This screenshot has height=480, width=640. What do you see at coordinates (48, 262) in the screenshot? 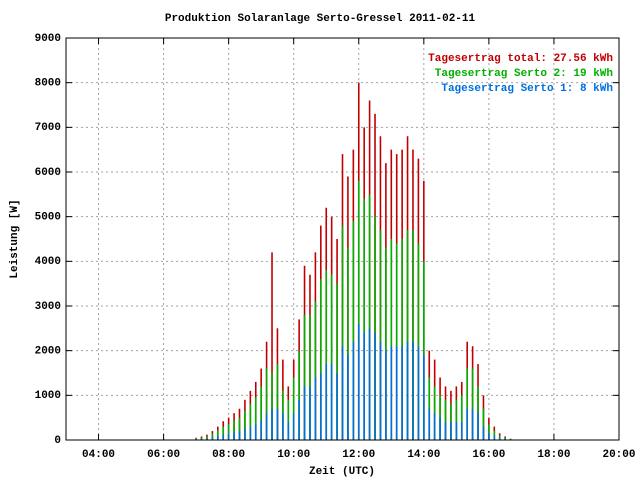
I see `y-tick-label: 4000` at bounding box center [48, 262].